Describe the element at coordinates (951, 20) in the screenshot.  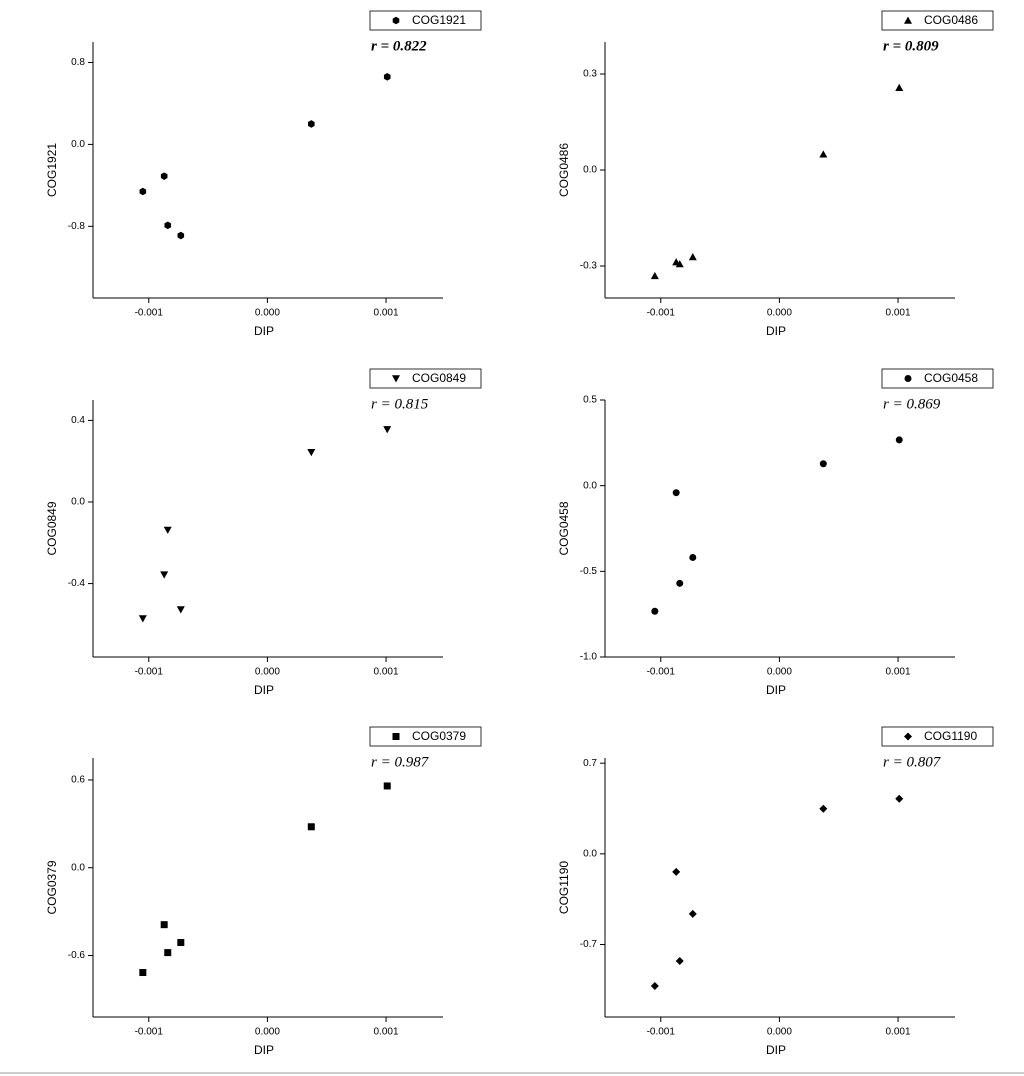
I see `legend-label: COG0486` at that location.